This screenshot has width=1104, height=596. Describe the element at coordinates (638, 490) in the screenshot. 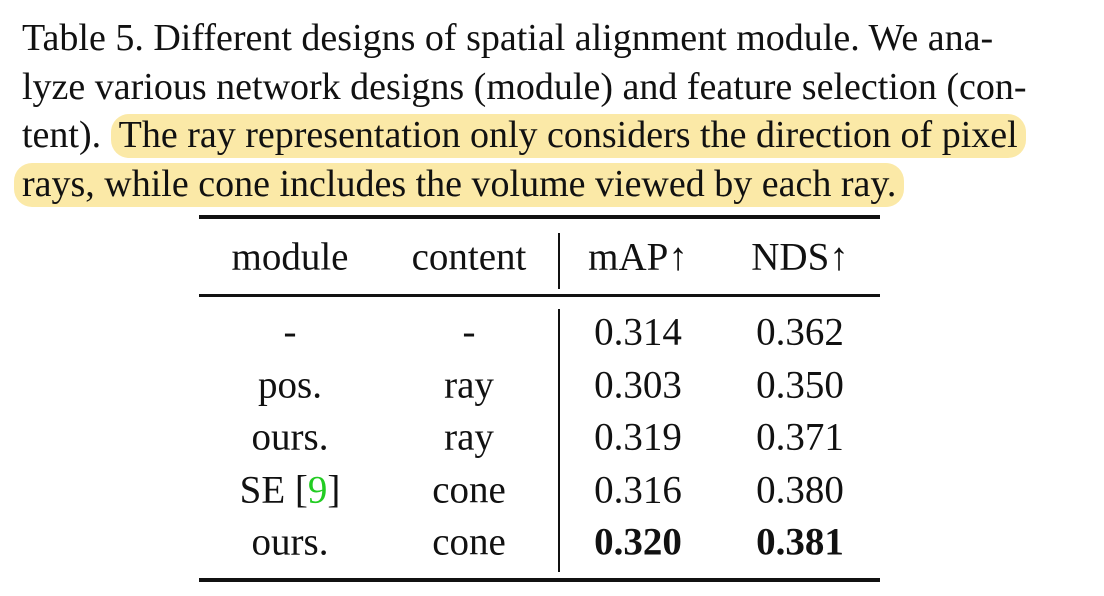

I see `cell-map: 0.316` at that location.